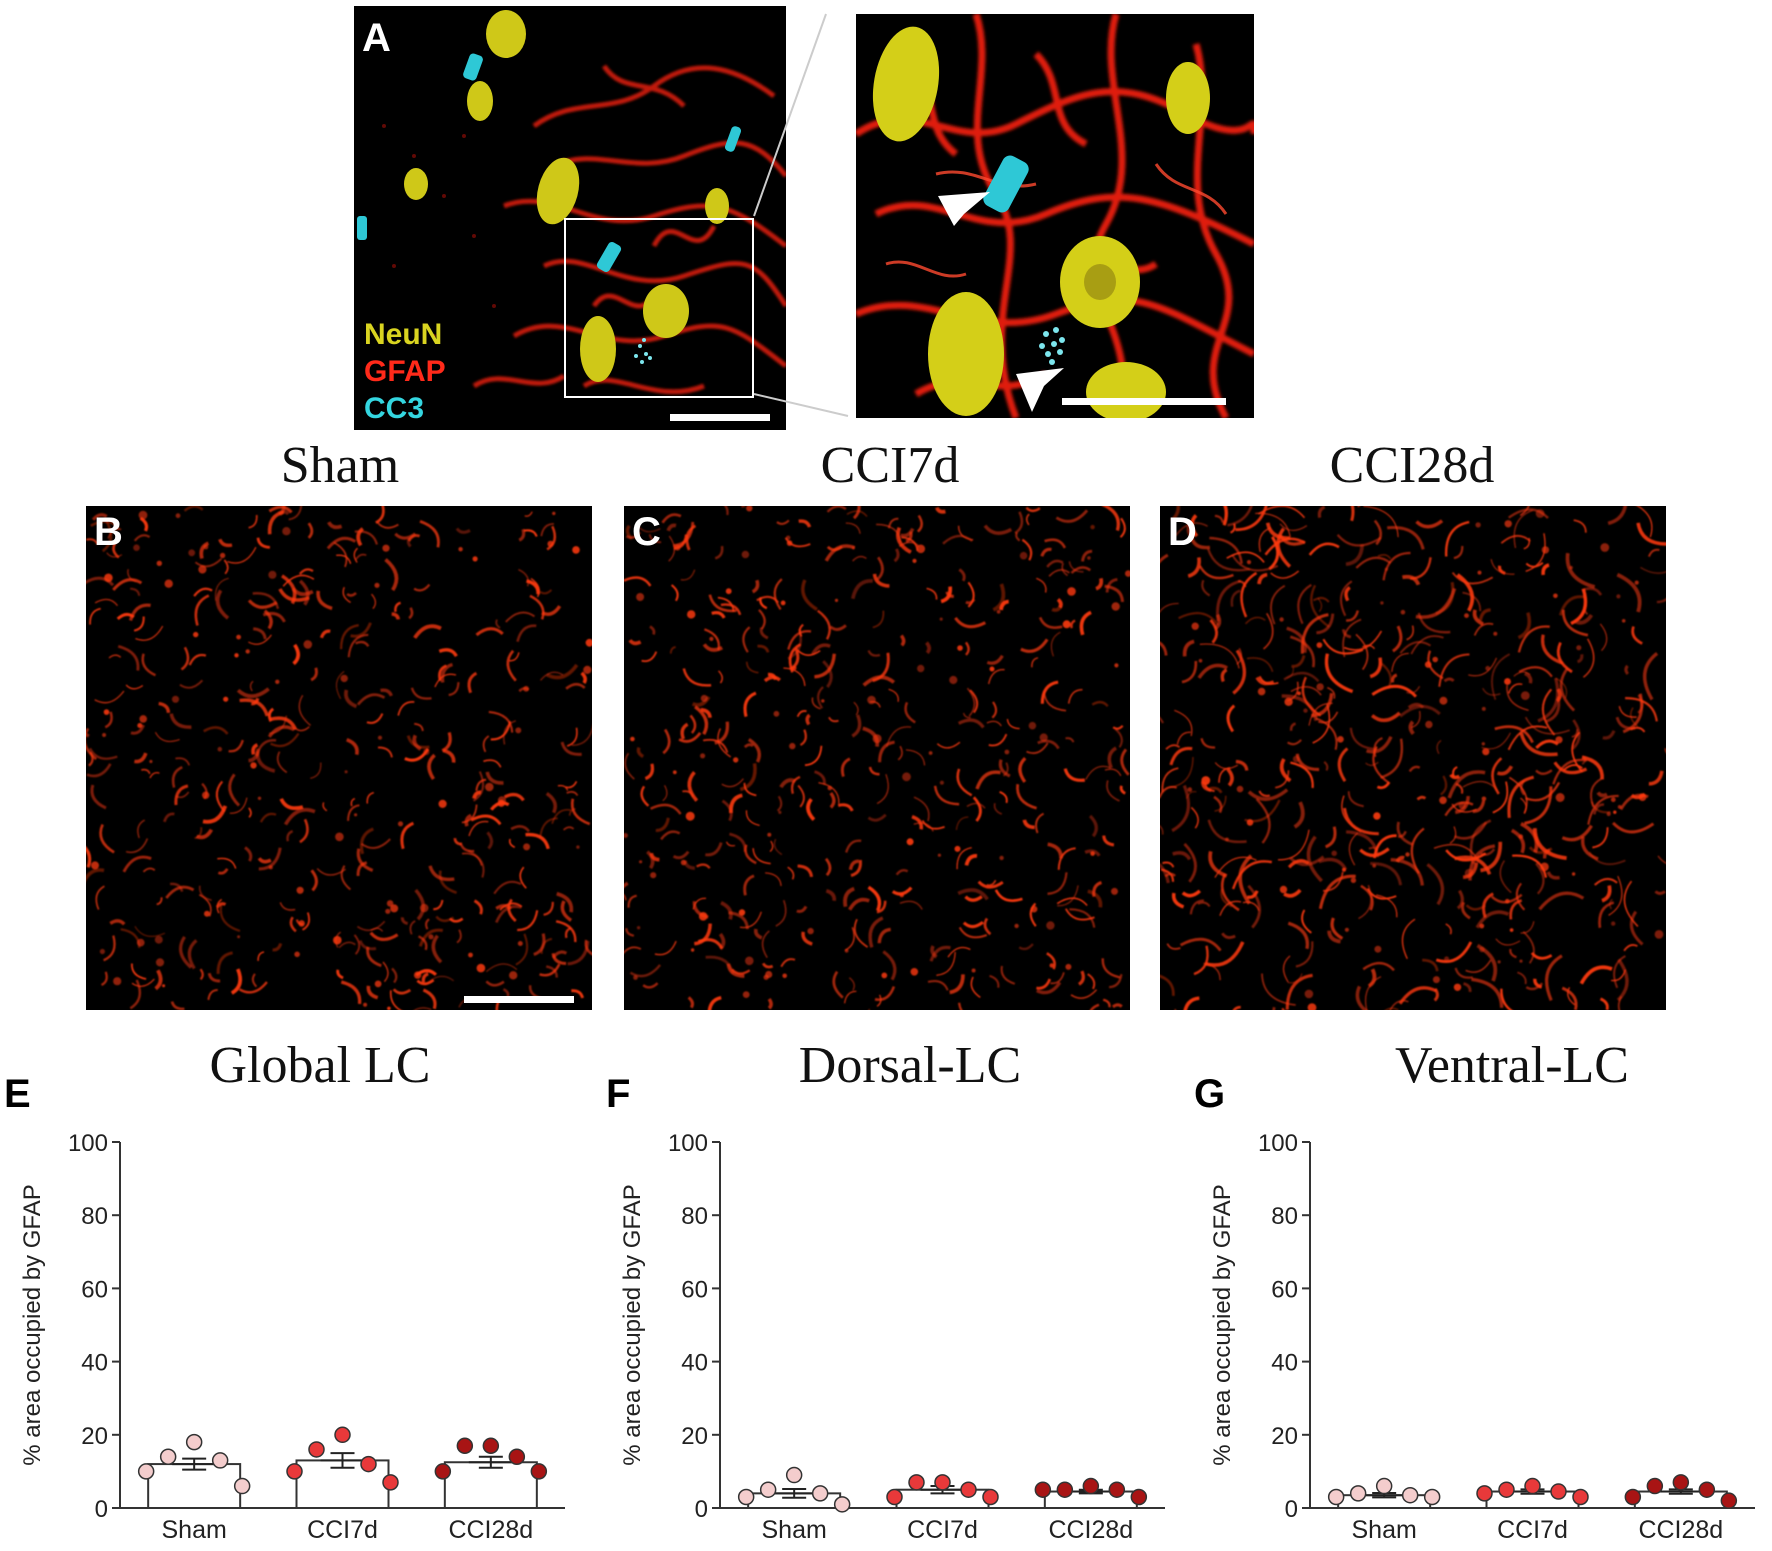 The image size is (1772, 1551). I want to click on scale-bar-b, so click(519, 999).